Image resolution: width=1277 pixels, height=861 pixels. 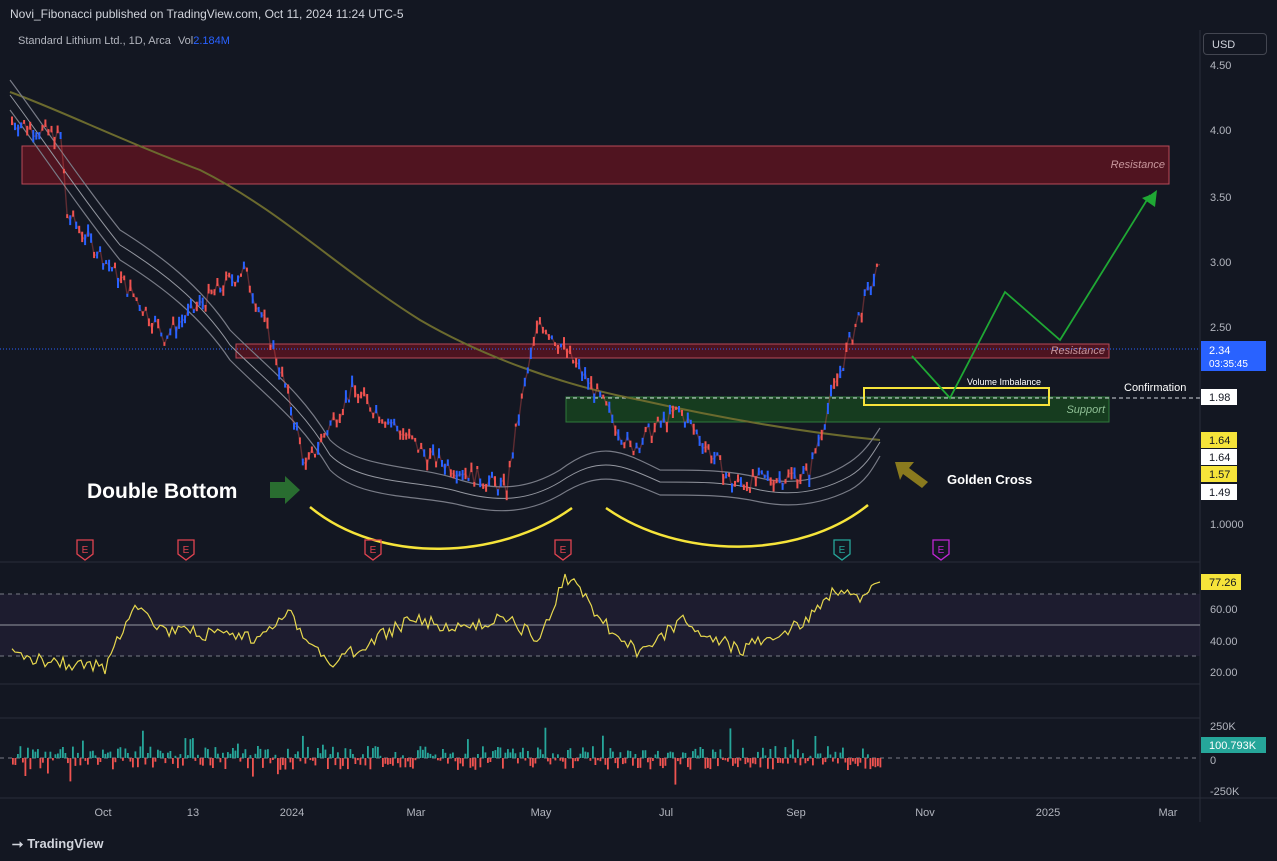 I want to click on brand-logo: ⭢ TradingView, so click(x=58, y=843).